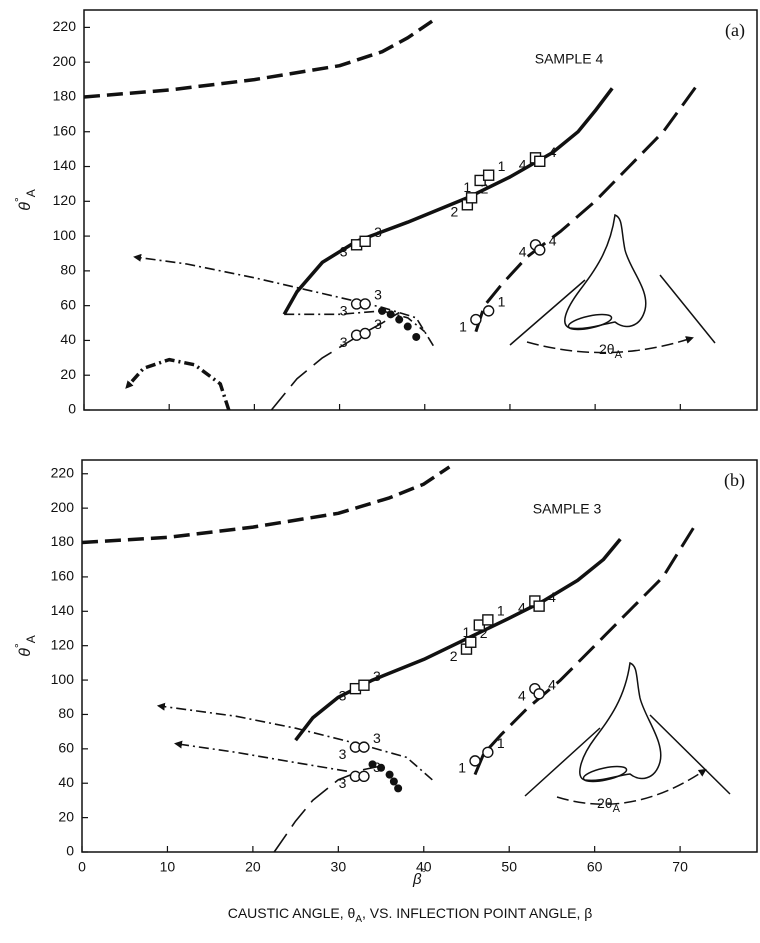  What do you see at coordinates (617, 809) in the screenshot?
I see `inset-sub: A` at bounding box center [617, 809].